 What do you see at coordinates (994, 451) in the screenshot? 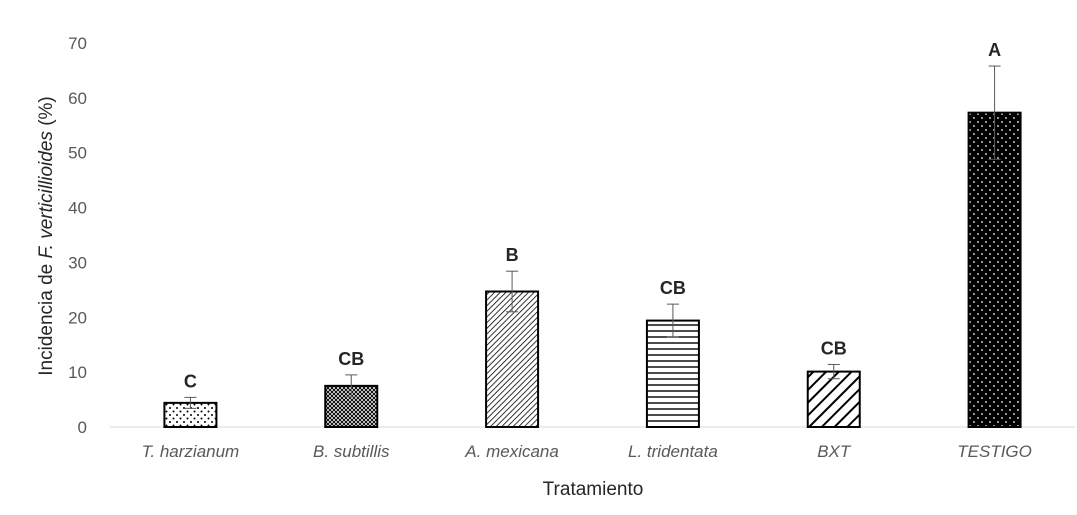
I see `x-tick-label: TESTIGO` at bounding box center [994, 451].